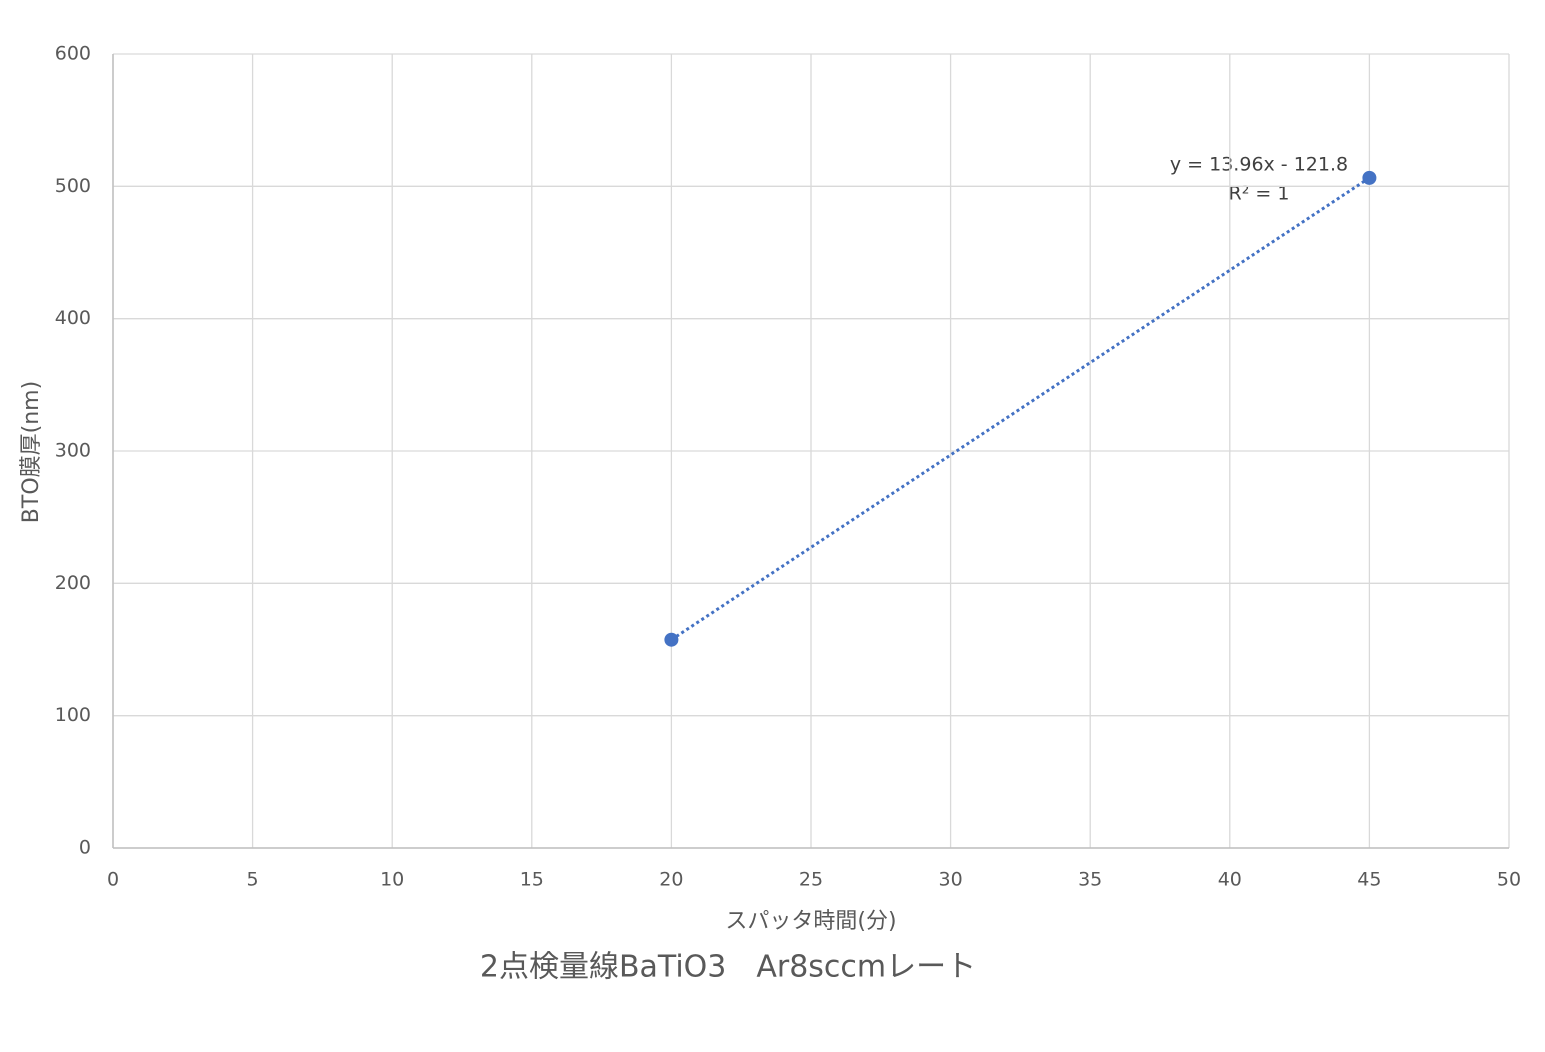 Image resolution: width=1545 pixels, height=1052 pixels. I want to click on x-tick-label: 25, so click(811, 880).